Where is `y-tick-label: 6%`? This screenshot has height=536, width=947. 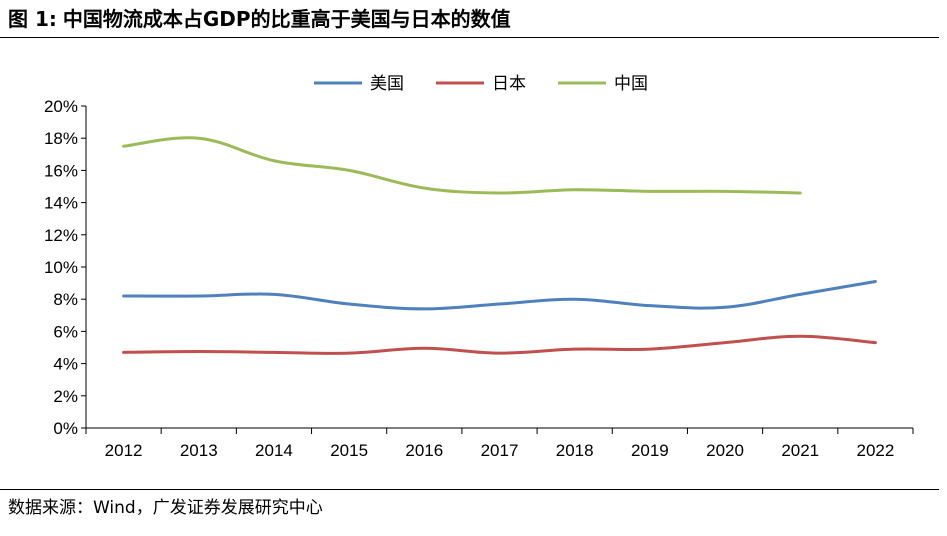 y-tick-label: 6% is located at coordinates (65, 331).